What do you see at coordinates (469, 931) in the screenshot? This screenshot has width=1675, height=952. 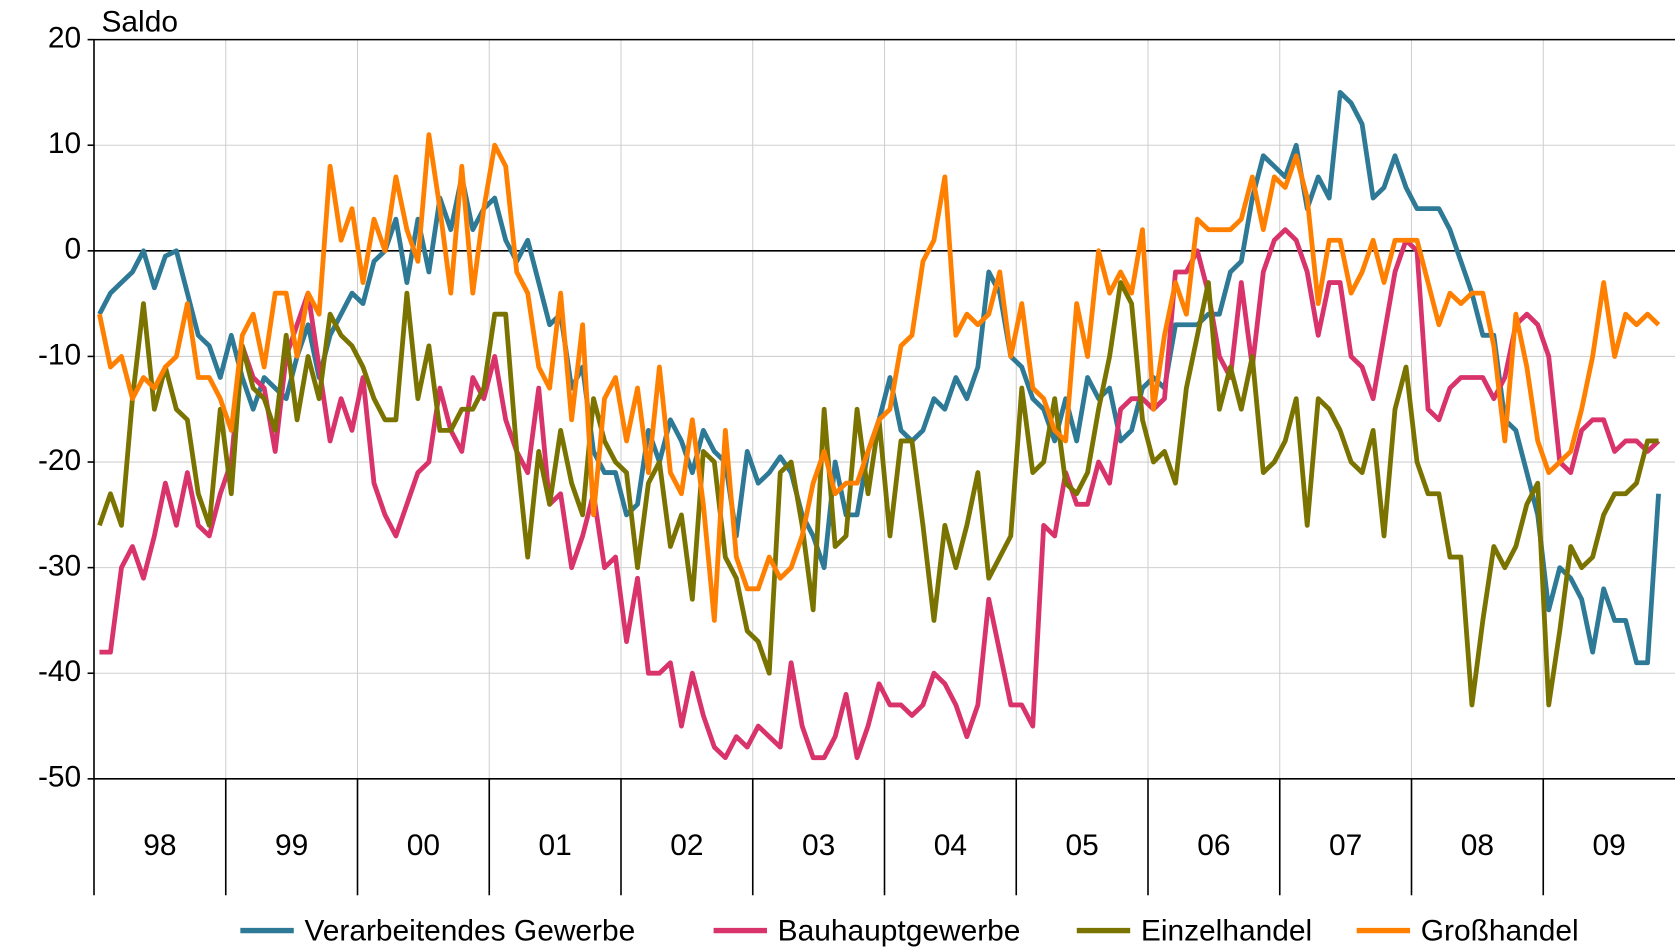 I see `legend-label: Verarbeitendes Gewerbe` at bounding box center [469, 931].